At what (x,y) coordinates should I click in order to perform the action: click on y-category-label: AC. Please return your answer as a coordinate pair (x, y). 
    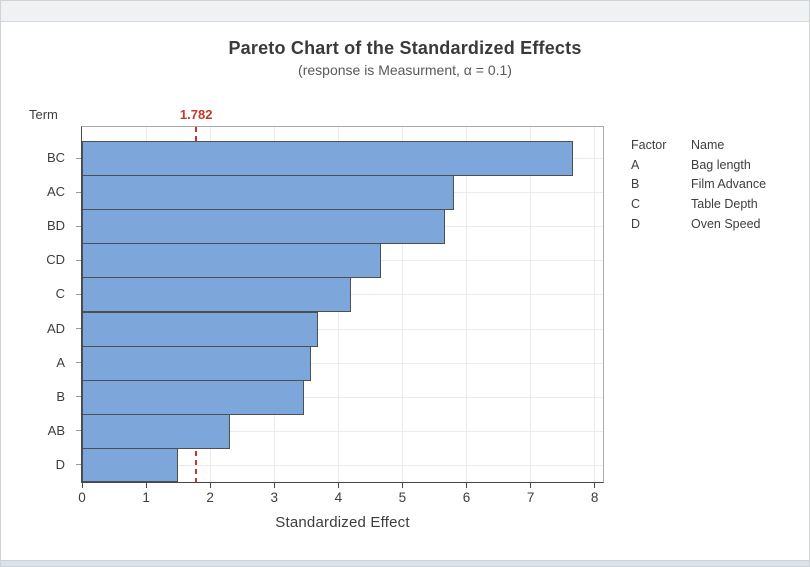
    Looking at the image, I should click on (55, 192).